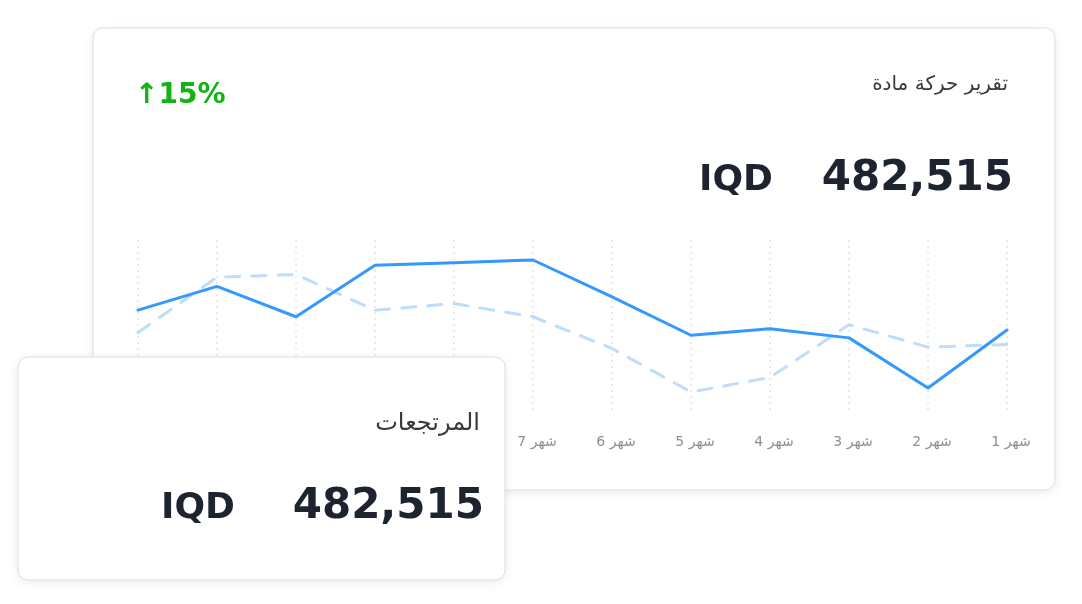  I want to click on text: المرتجعات, so click(427, 422).